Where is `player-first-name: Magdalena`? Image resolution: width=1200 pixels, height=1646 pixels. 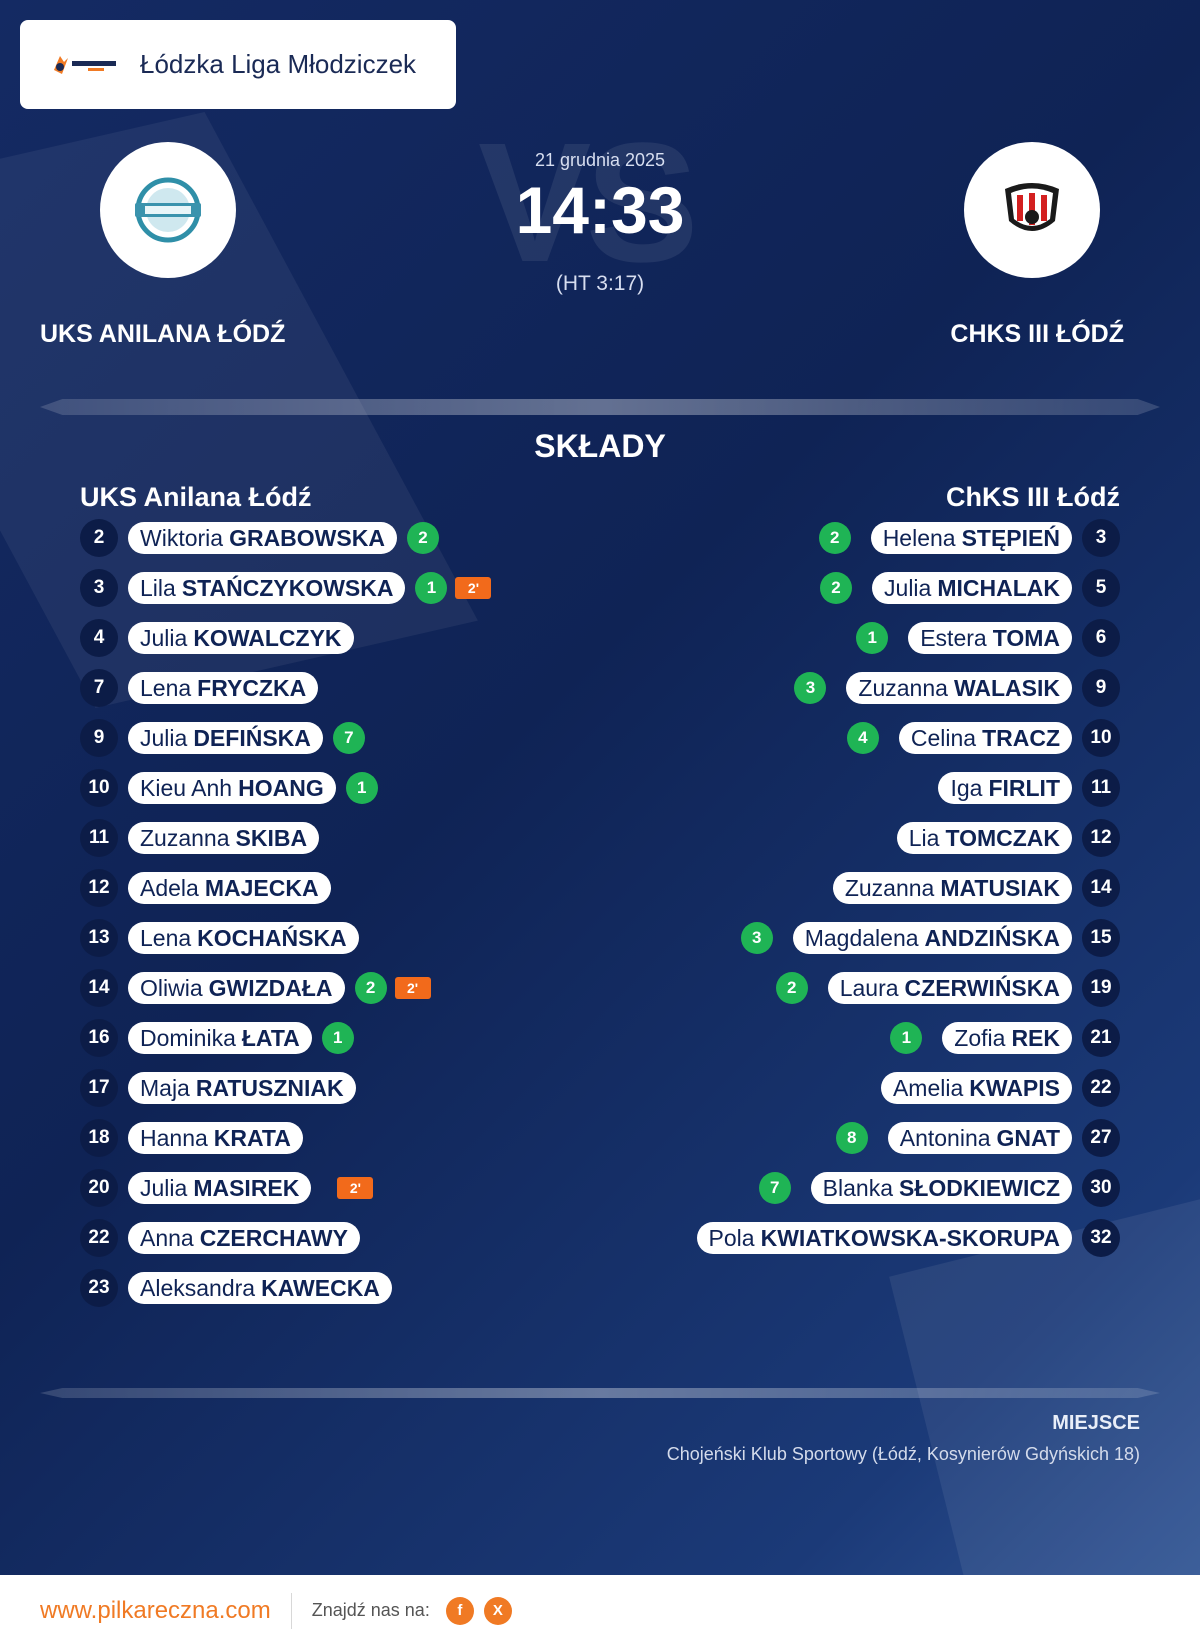
player-first-name: Magdalena is located at coordinates (861, 937).